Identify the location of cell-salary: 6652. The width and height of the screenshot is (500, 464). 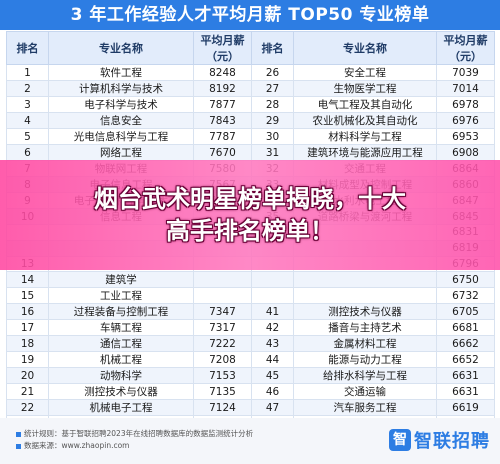
(465, 360).